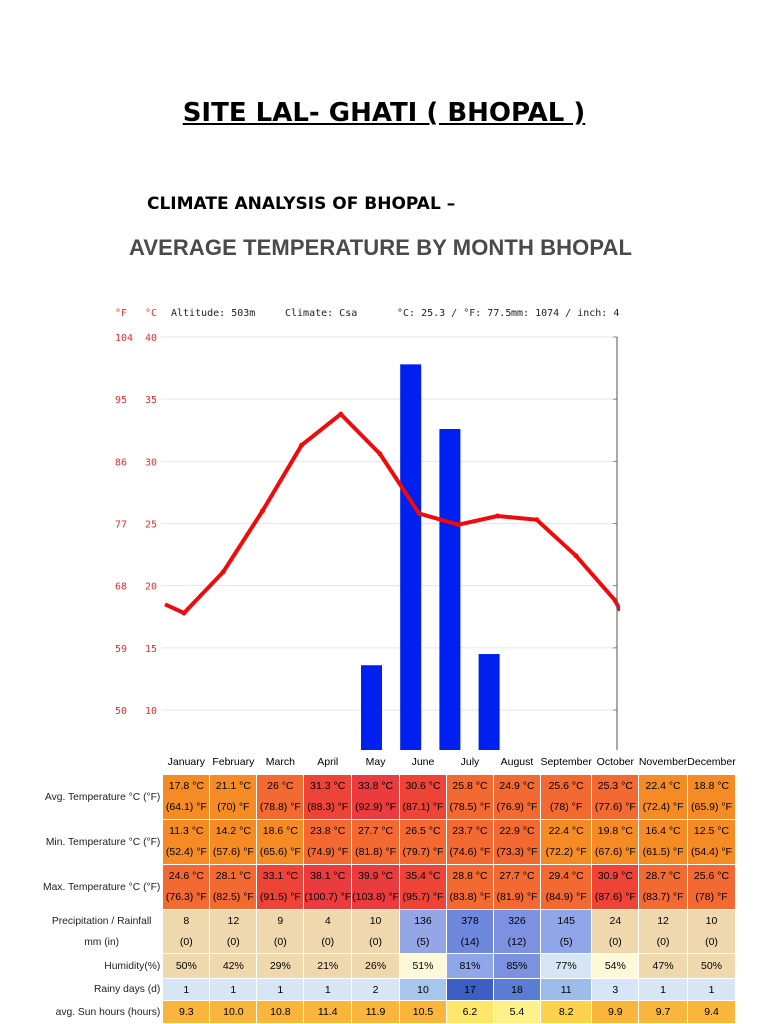 The width and height of the screenshot is (768, 1024). Describe the element at coordinates (380, 454) in the screenshot. I see `temp-point-june` at that location.